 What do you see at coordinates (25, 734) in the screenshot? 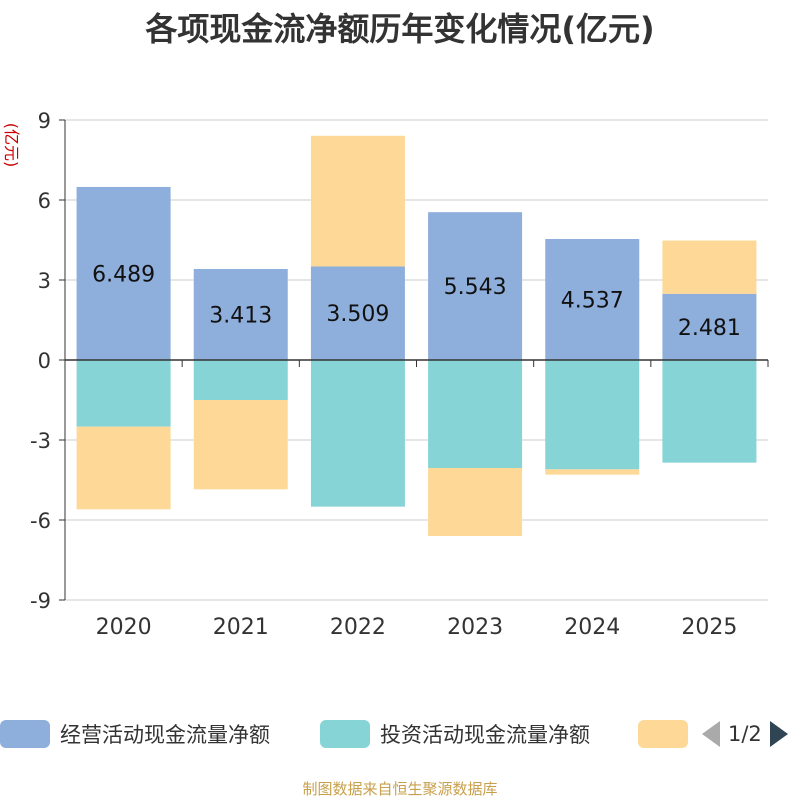
I see `legend-swatch-operating` at bounding box center [25, 734].